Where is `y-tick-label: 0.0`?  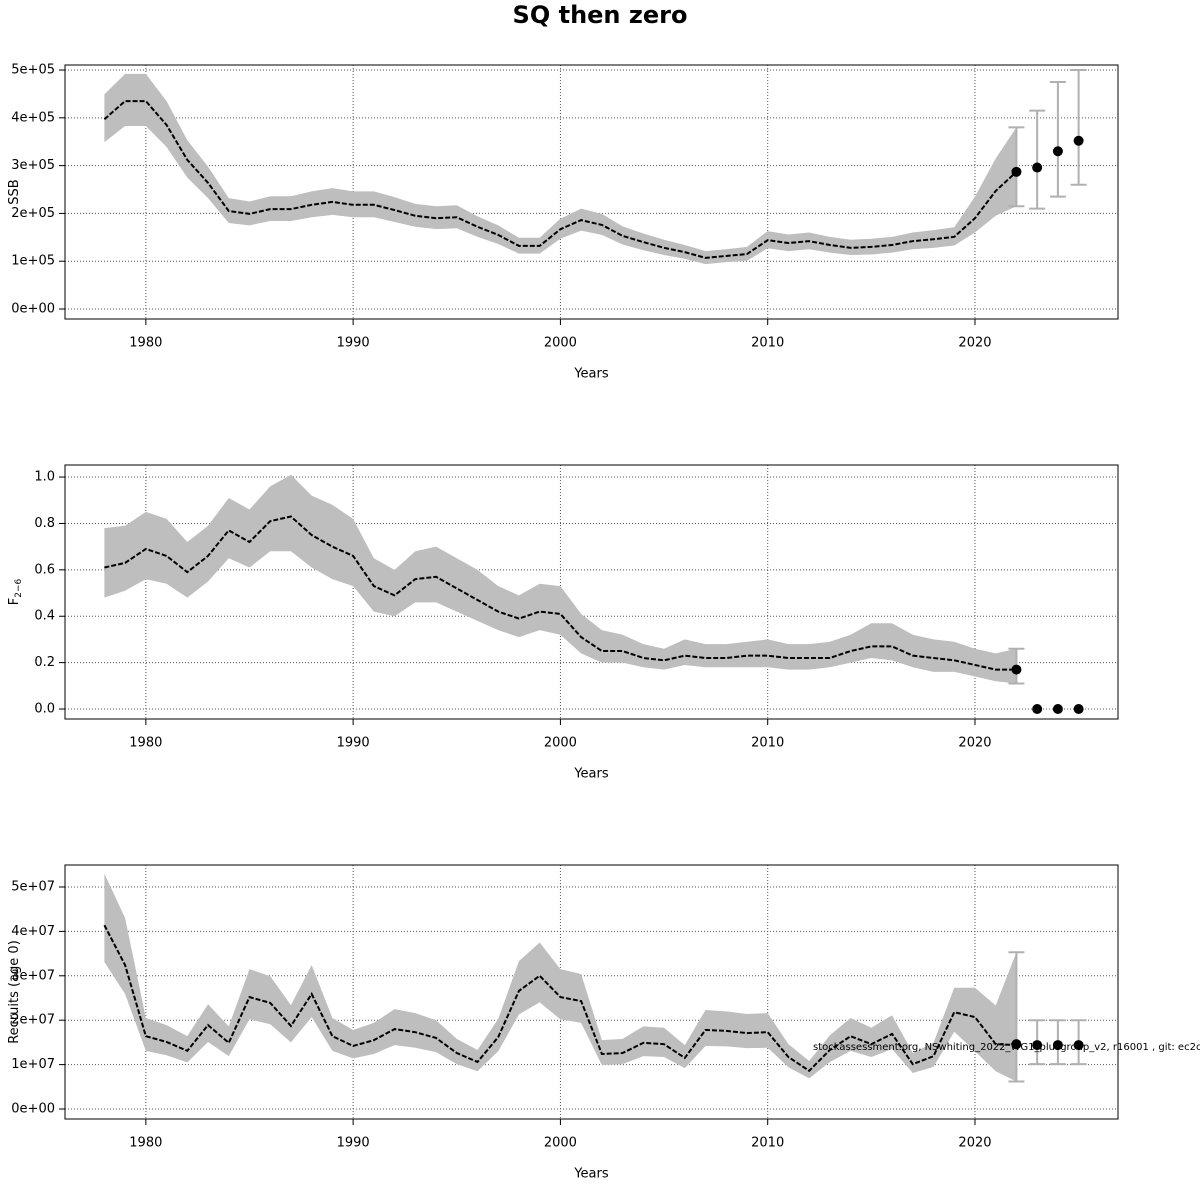 y-tick-label: 0.0 is located at coordinates (44, 709).